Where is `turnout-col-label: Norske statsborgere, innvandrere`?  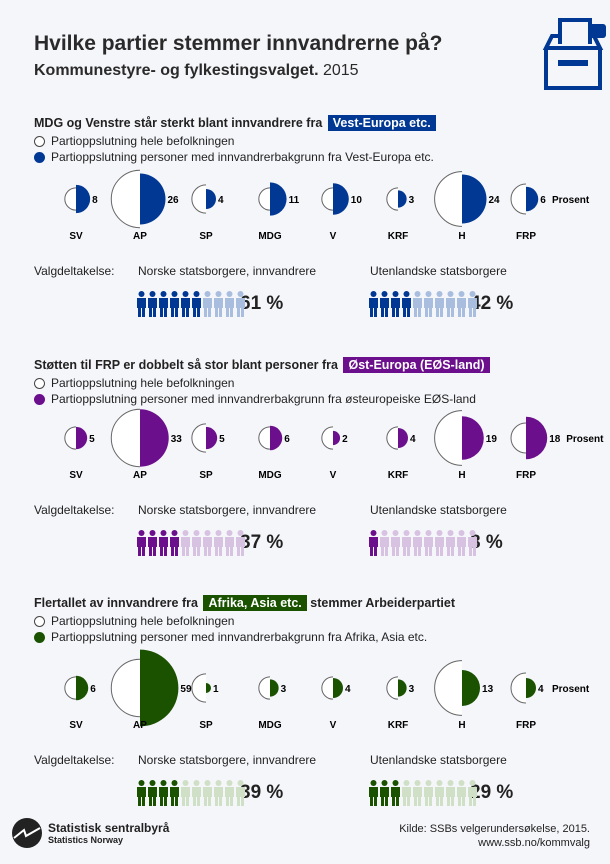
turnout-col-label: Norske statsborgere, innvandrere is located at coordinates (227, 510).